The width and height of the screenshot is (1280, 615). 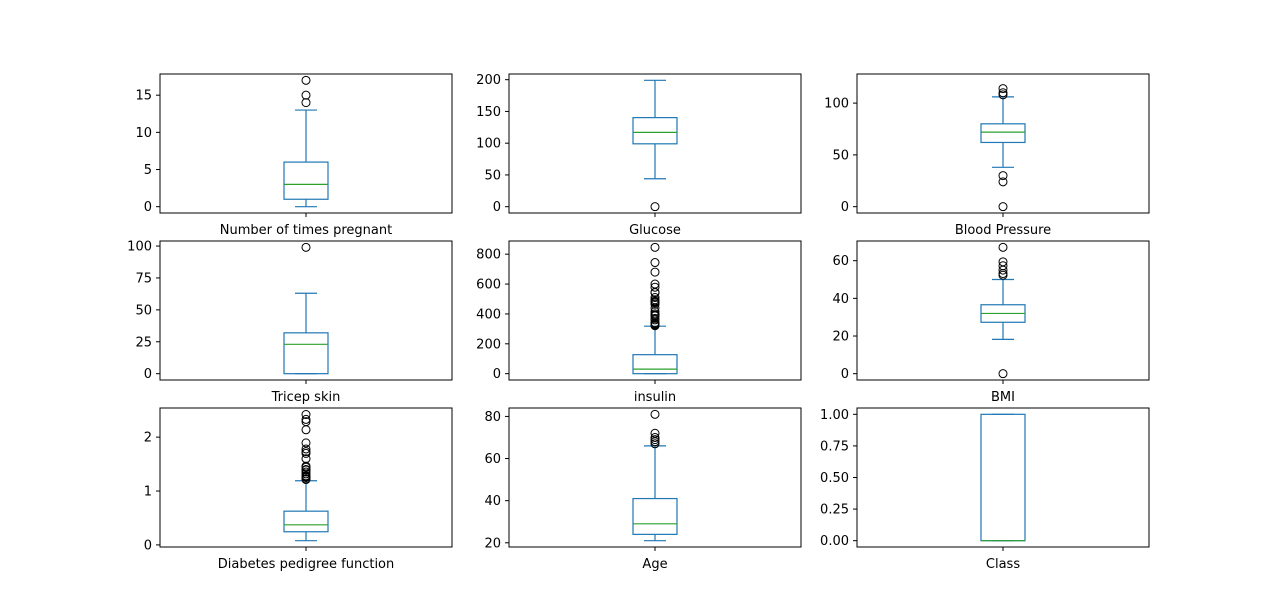 I want to click on subplot-5: 0 200 400 600 800 insulin, so click(x=639, y=322).